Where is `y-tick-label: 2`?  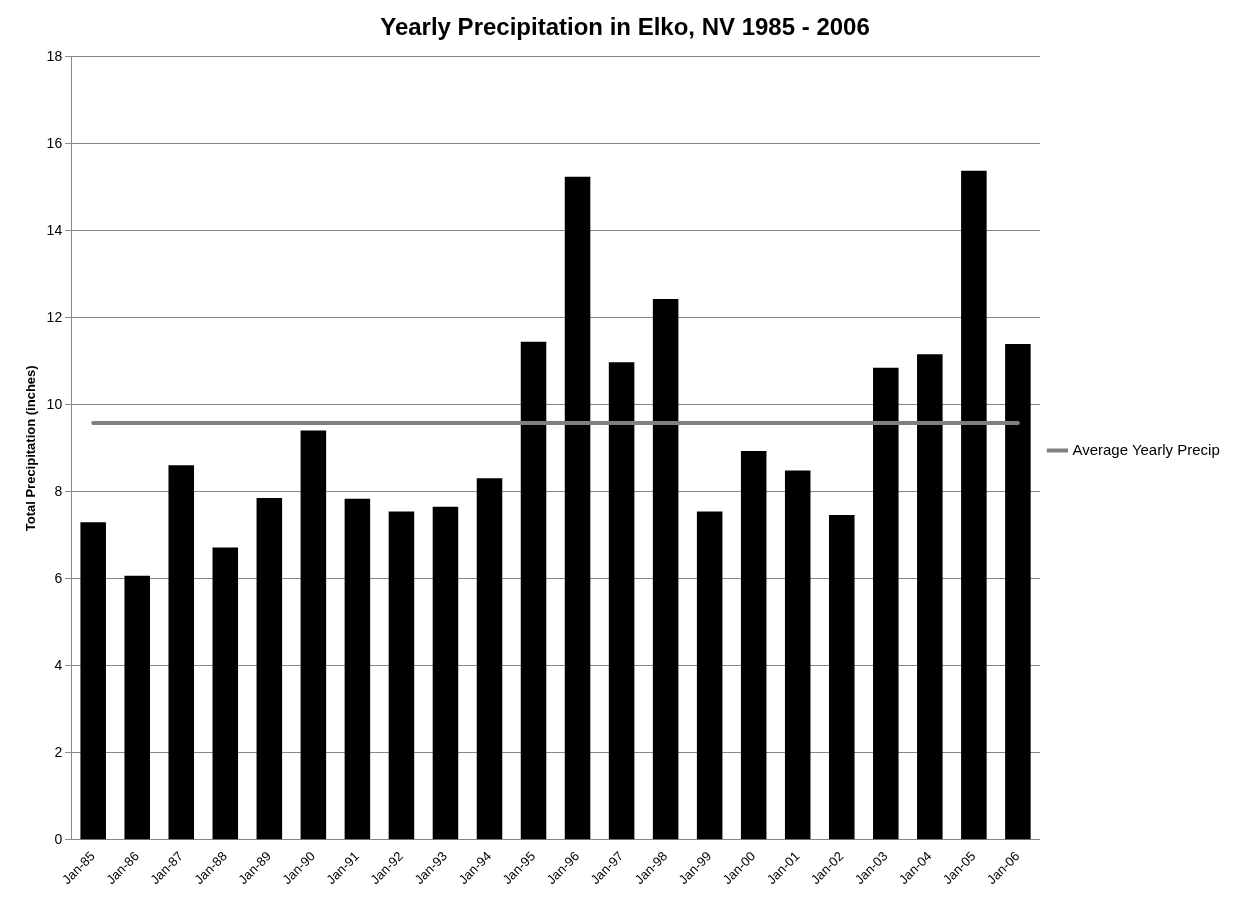
y-tick-label: 2 is located at coordinates (58, 751).